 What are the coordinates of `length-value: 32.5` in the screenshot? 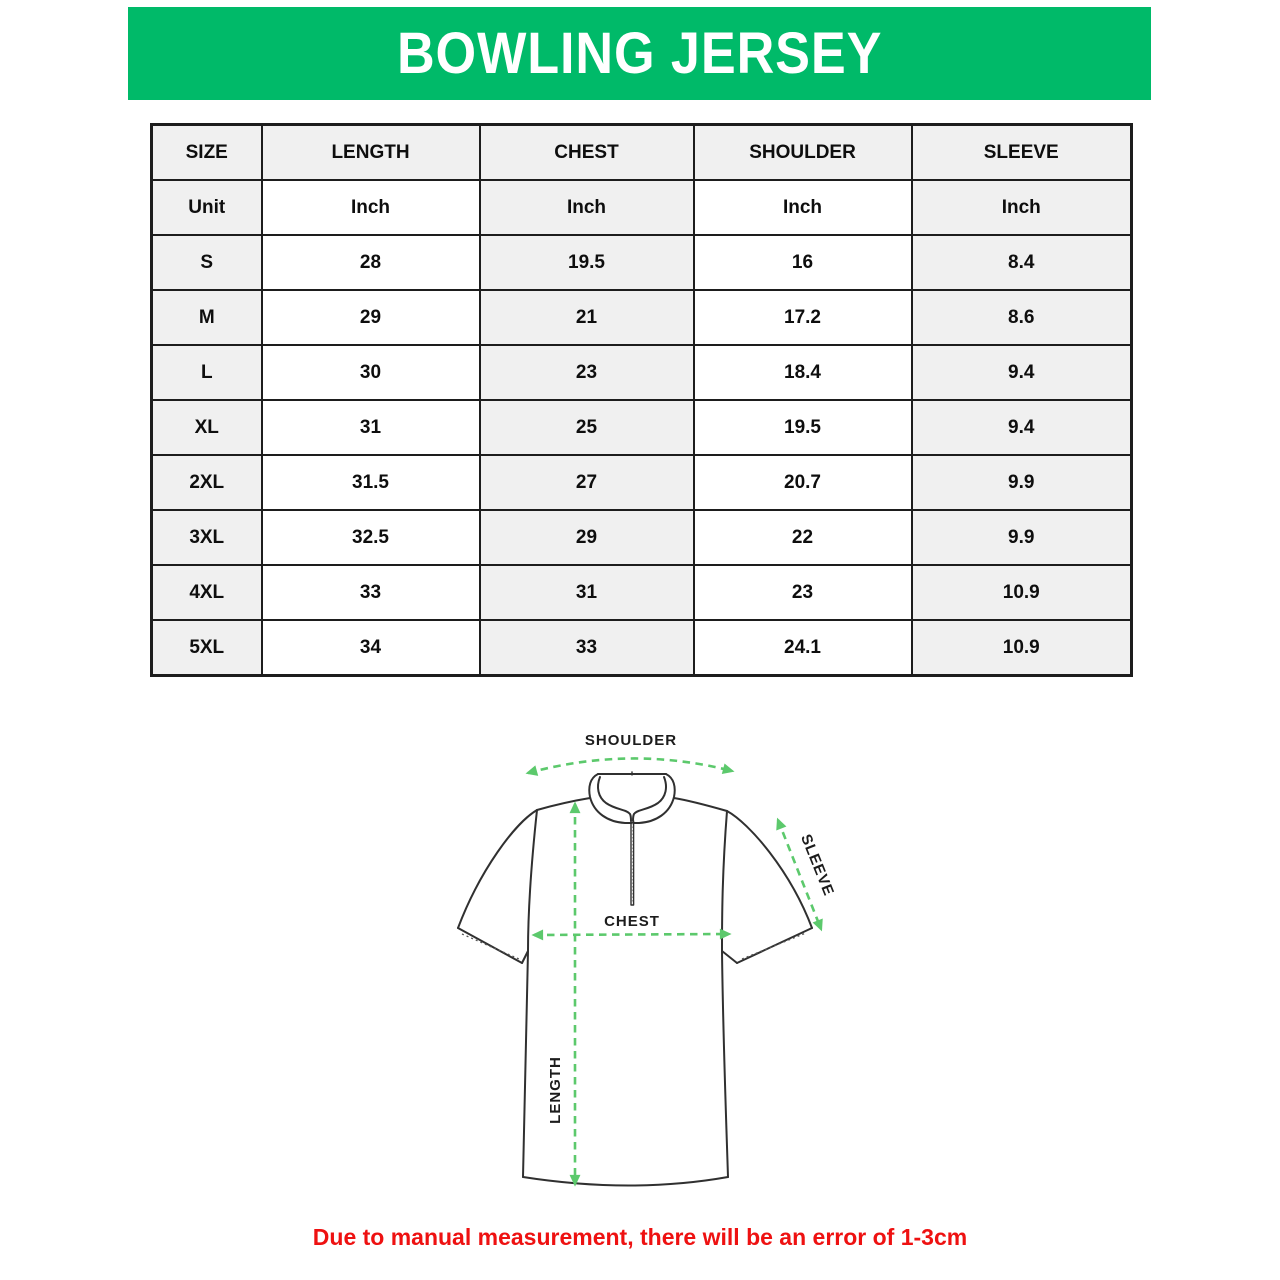 It's located at (370, 537).